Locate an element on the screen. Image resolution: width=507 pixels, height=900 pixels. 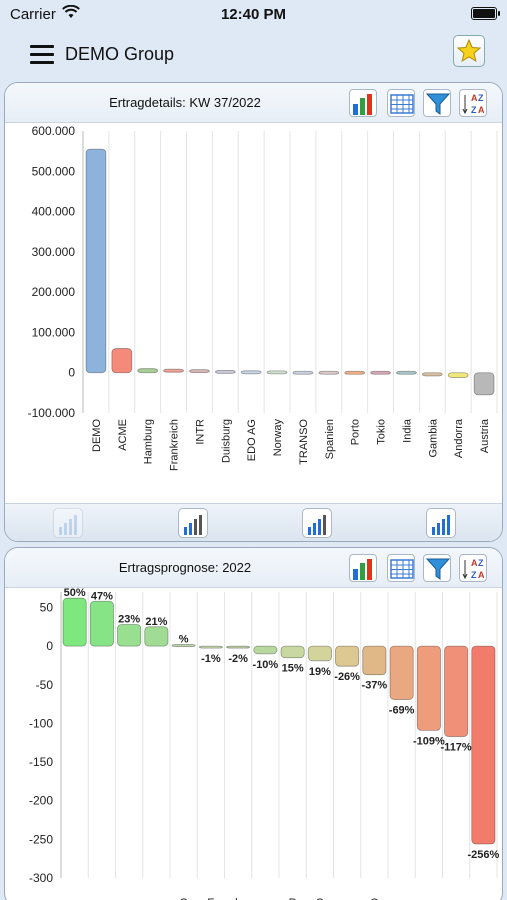
x-tick-label: EDO AG is located at coordinates (252, 440).